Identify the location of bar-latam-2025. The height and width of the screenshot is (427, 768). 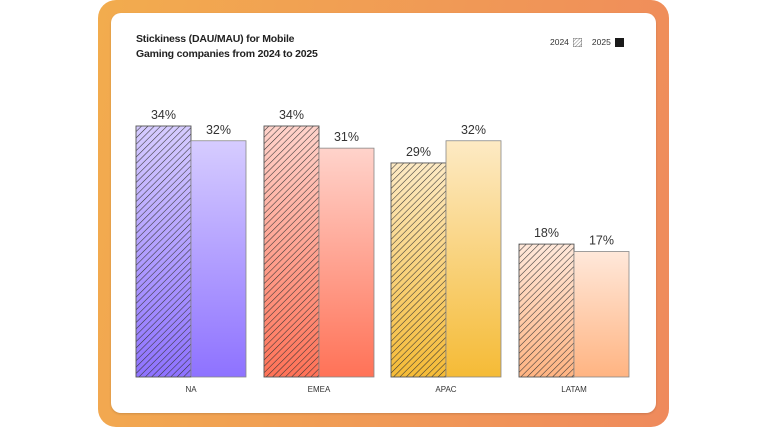
(601, 314).